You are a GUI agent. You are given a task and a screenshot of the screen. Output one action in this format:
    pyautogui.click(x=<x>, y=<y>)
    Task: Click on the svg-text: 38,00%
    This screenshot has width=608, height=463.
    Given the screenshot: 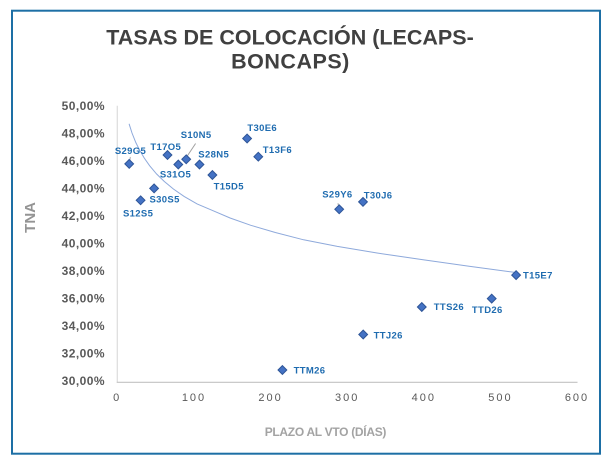 What is the action you would take?
    pyautogui.click(x=83, y=271)
    